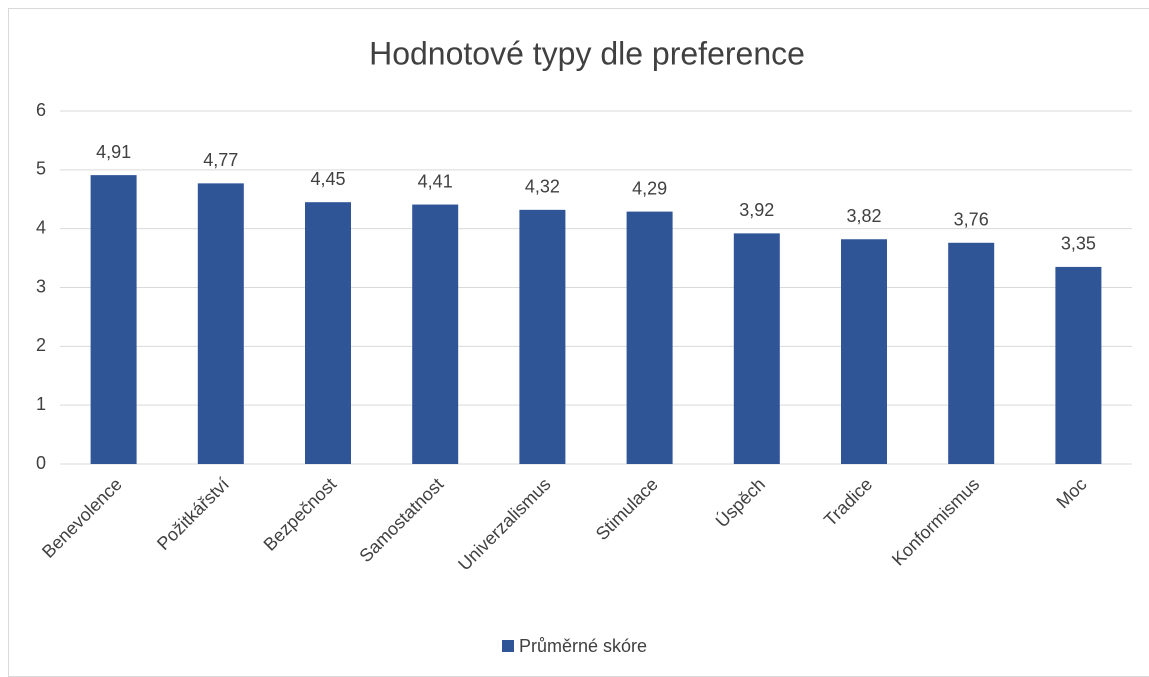  I want to click on data-label: 3,82, so click(863, 216).